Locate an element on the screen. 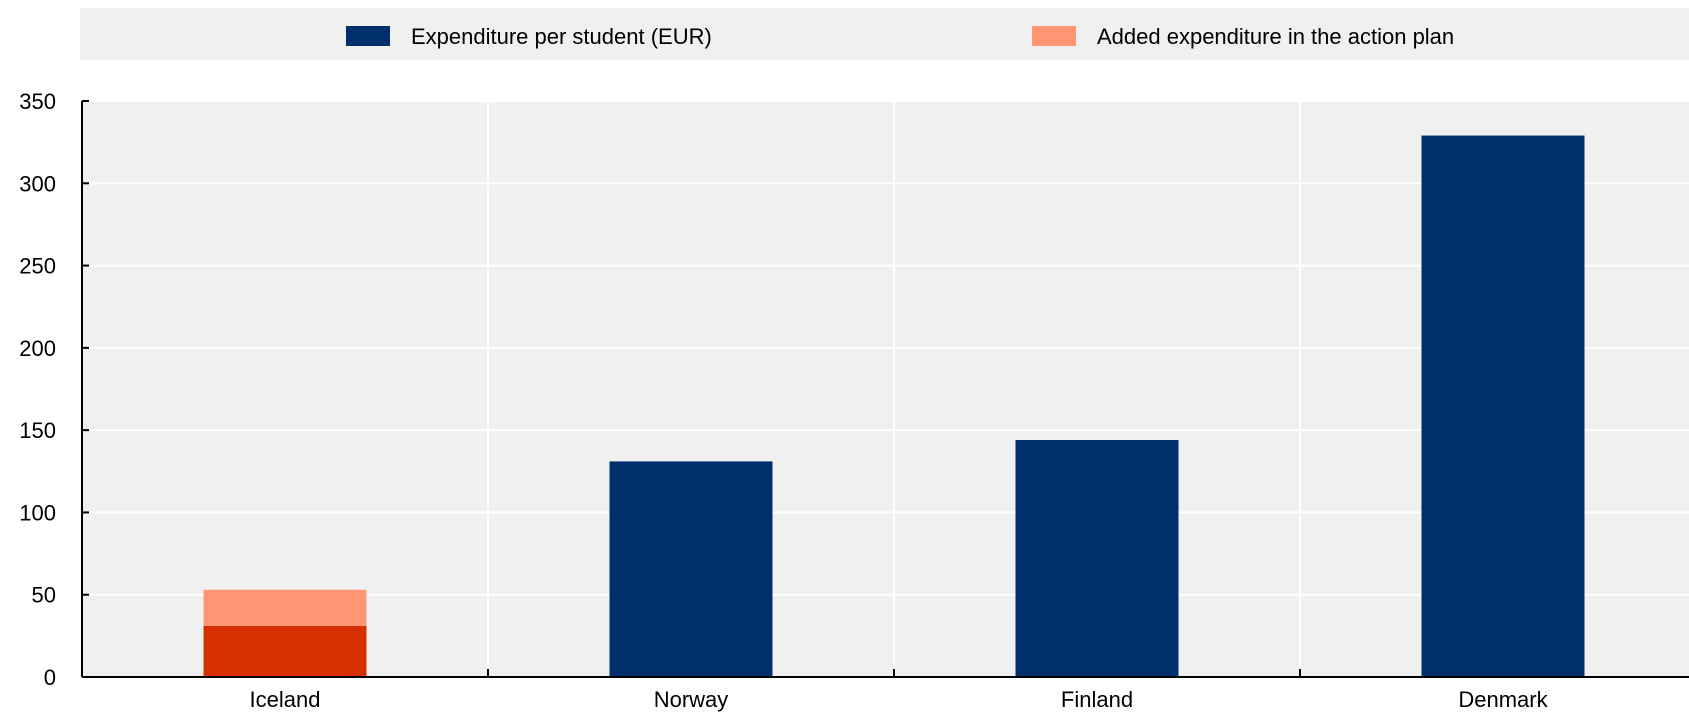 The width and height of the screenshot is (1689, 714). x-axis-ticks: Iceland Norway Finland Denmark is located at coordinates (899, 690).